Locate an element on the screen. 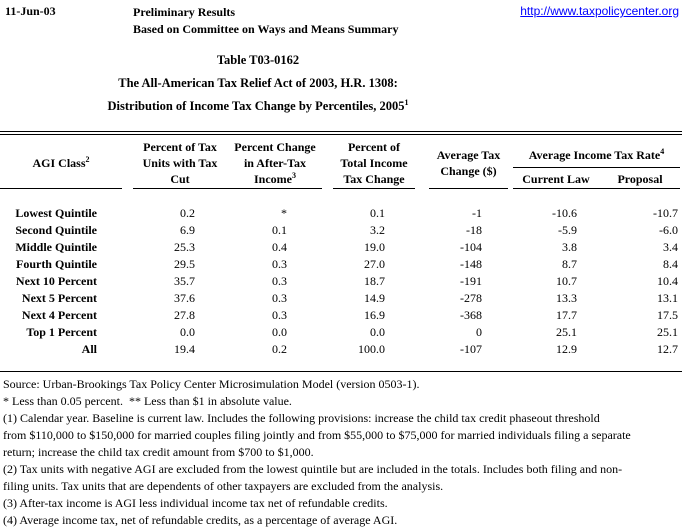 This screenshot has width=682, height=529. table-cell: 12.7 is located at coordinates (667, 349).